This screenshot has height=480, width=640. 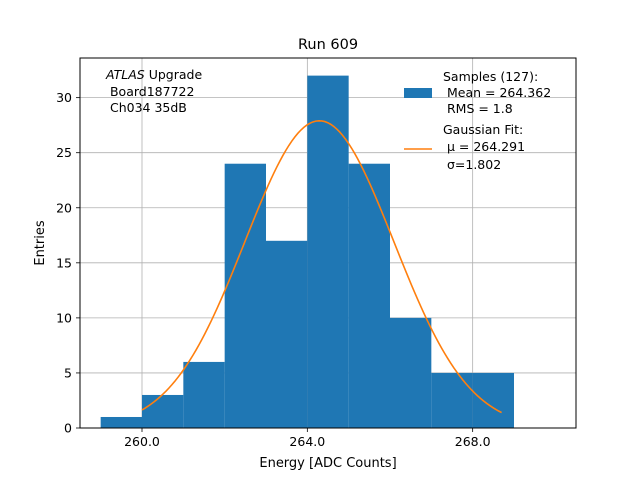 I want to click on legend-fit-title: Gaussian Fit:, so click(x=483, y=129).